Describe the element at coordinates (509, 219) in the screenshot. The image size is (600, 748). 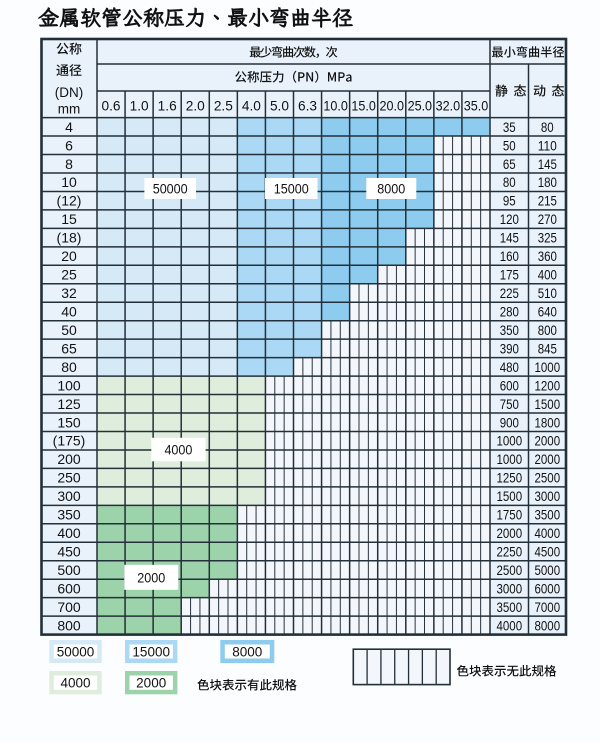
I see `svg-text: 120` at that location.